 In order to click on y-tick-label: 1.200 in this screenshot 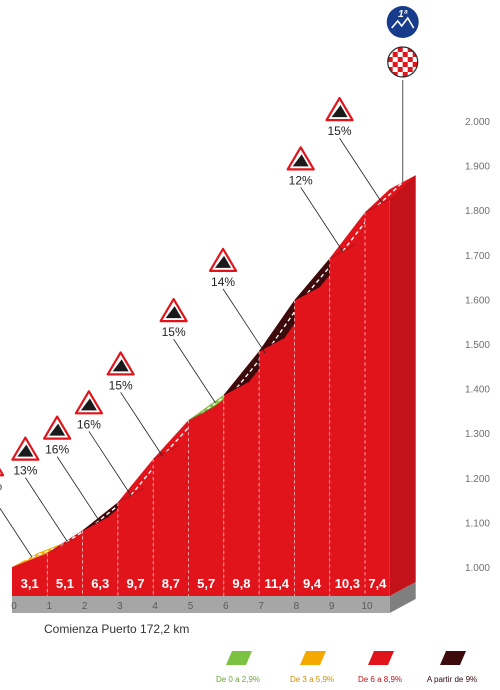, I will do `click(477, 479)`.